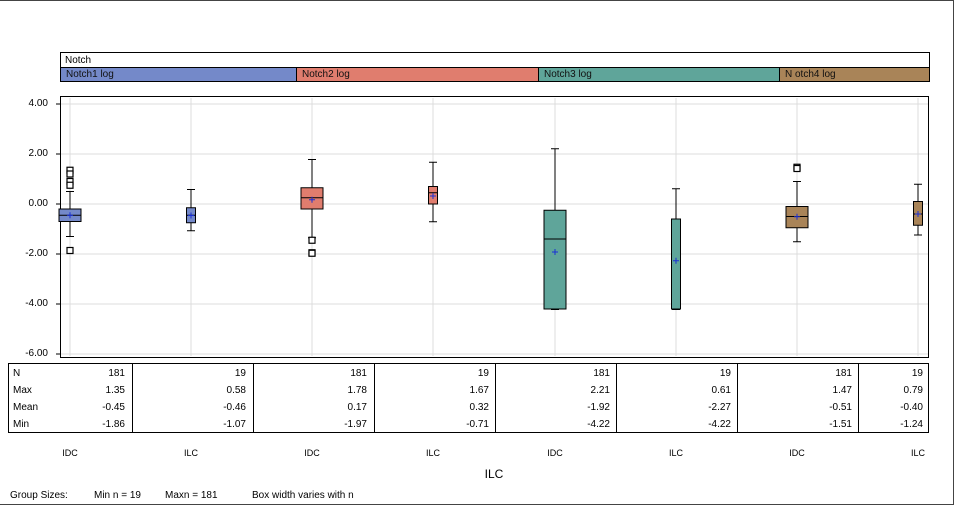 The width and height of the screenshot is (955, 505). What do you see at coordinates (911, 424) in the screenshot?
I see `stat-cell-min: -1.24` at bounding box center [911, 424].